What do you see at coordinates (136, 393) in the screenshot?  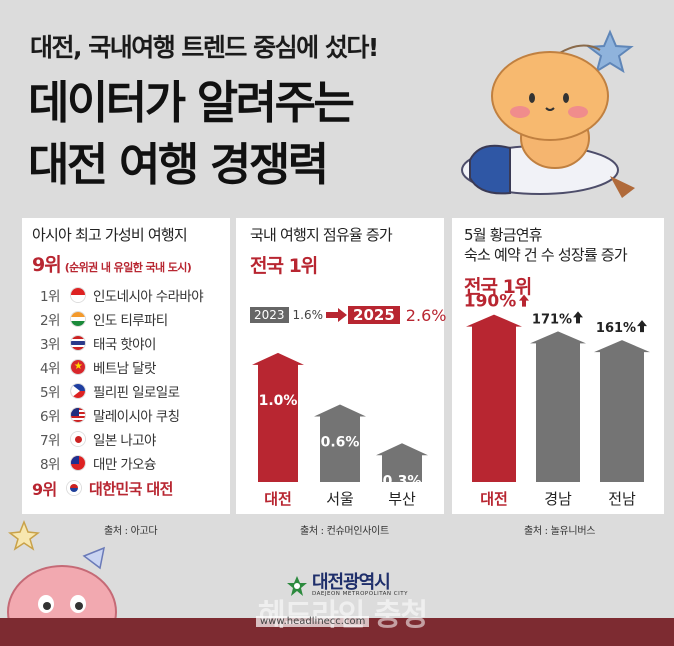 I see `ranking-city: 필리핀 일로일로` at bounding box center [136, 393].